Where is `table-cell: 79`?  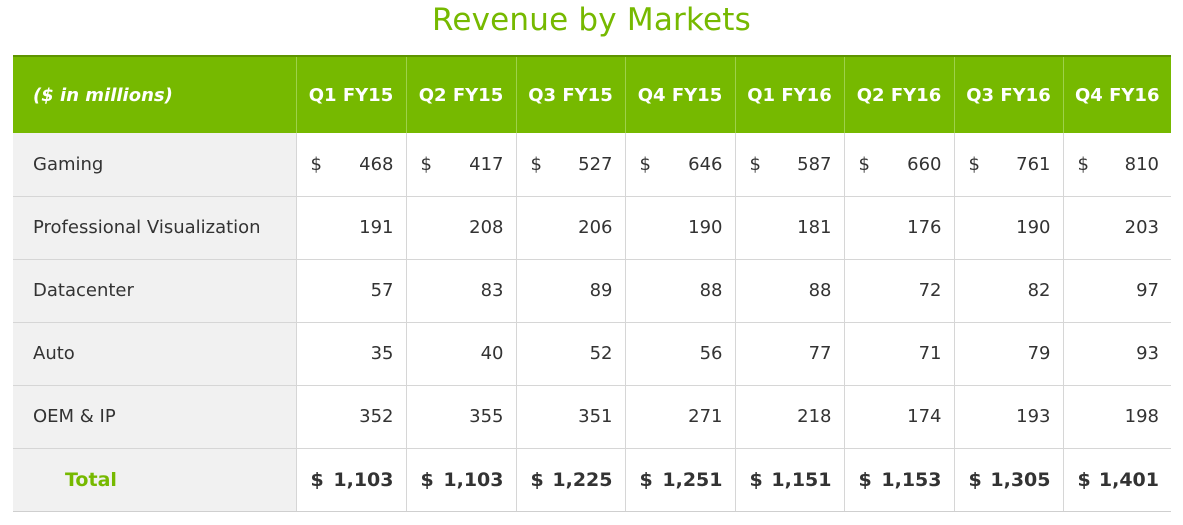 table-cell: 79 is located at coordinates (1008, 354).